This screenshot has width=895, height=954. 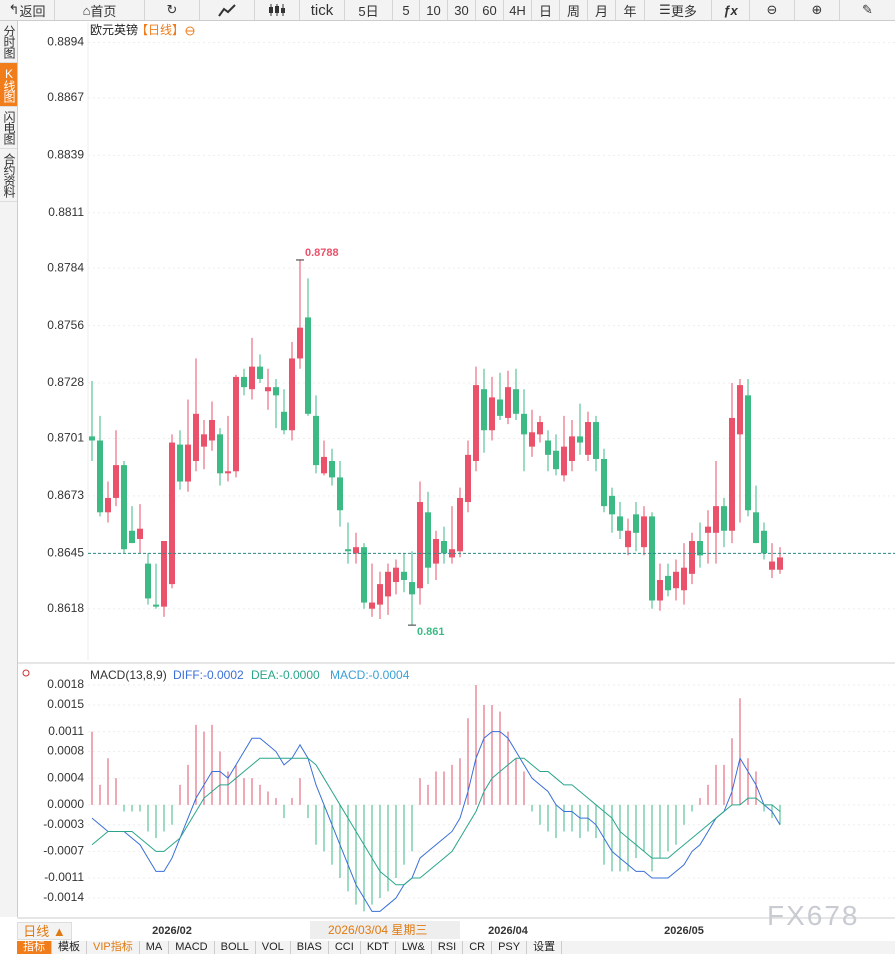 What do you see at coordinates (345, 947) in the screenshot?
I see `indicator-tab: CCI` at bounding box center [345, 947].